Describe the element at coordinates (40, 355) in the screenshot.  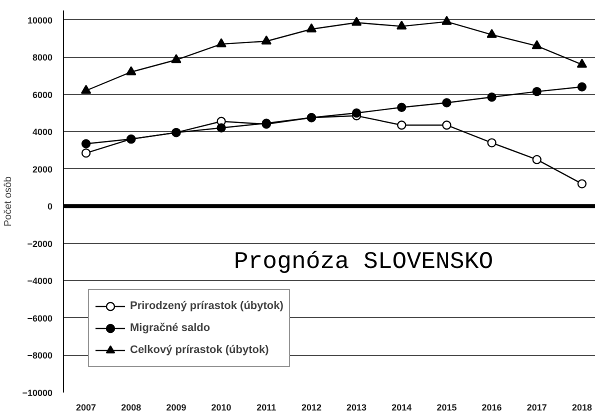
I see `y-tick-label: −8000` at that location.